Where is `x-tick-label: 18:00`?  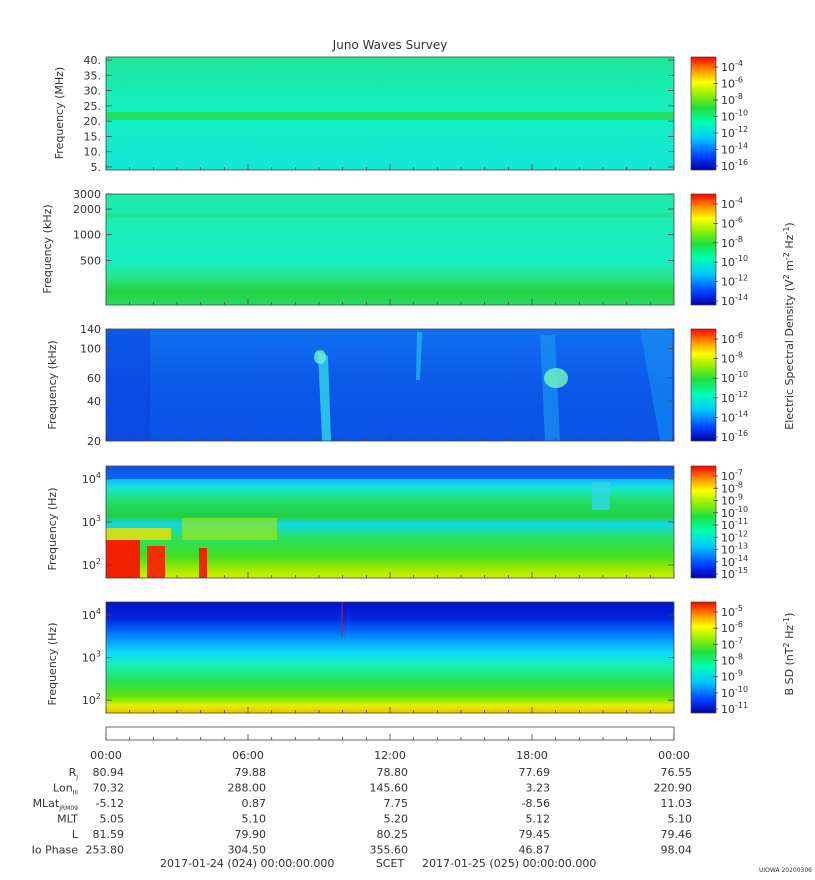
x-tick-label: 18:00 is located at coordinates (532, 755).